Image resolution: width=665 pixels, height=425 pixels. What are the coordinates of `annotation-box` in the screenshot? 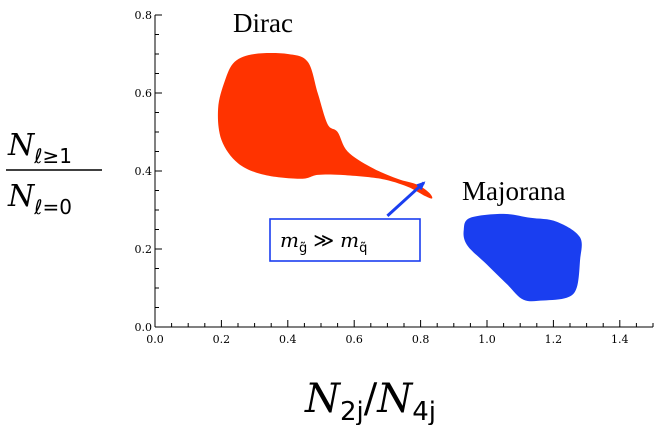 It's located at (345, 240).